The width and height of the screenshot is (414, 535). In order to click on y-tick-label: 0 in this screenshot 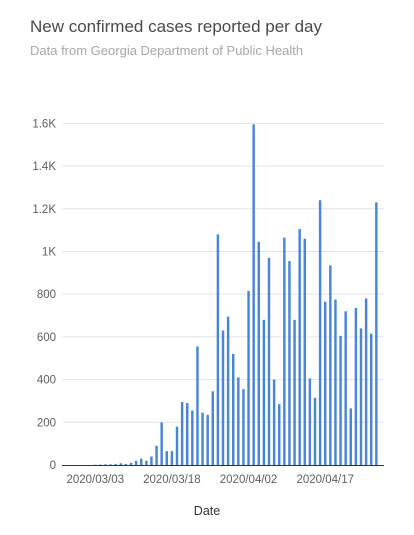, I will do `click(53, 466)`.